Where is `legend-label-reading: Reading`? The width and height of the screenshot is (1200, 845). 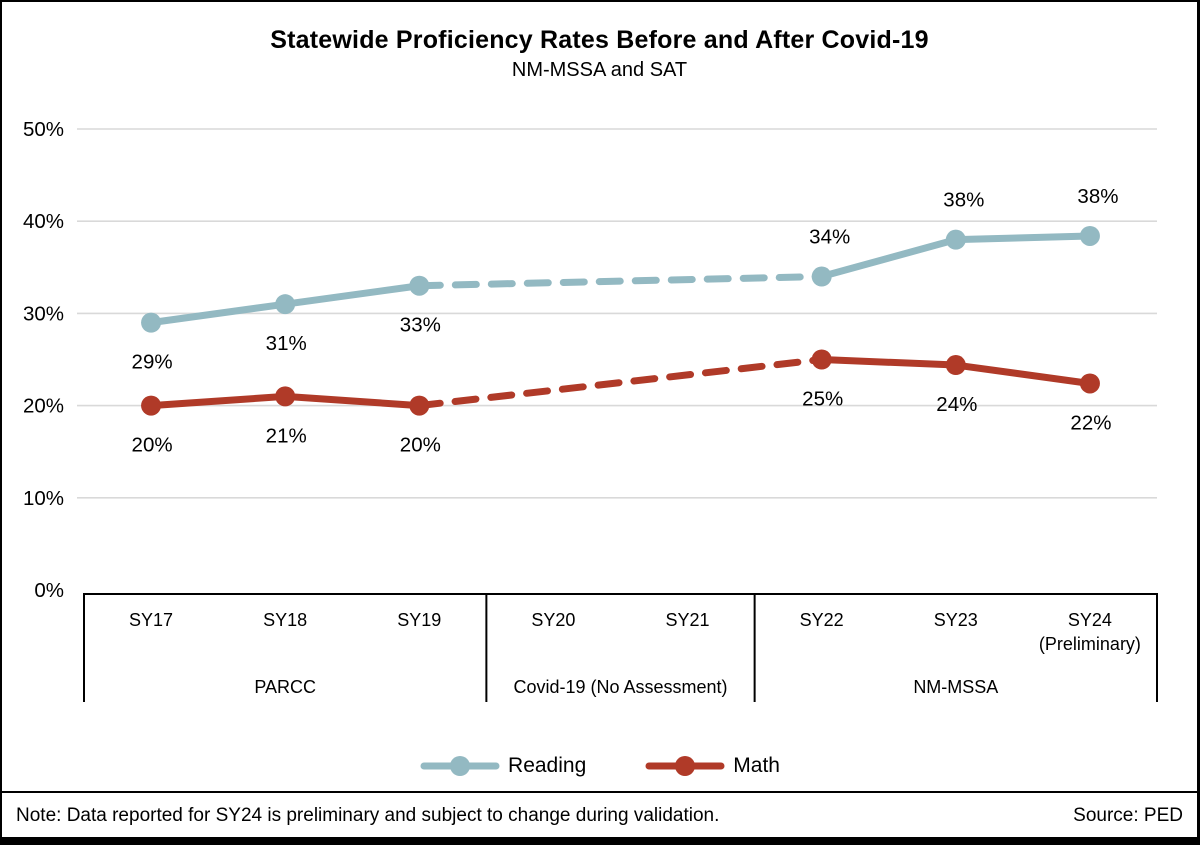 legend-label-reading: Reading is located at coordinates (547, 765).